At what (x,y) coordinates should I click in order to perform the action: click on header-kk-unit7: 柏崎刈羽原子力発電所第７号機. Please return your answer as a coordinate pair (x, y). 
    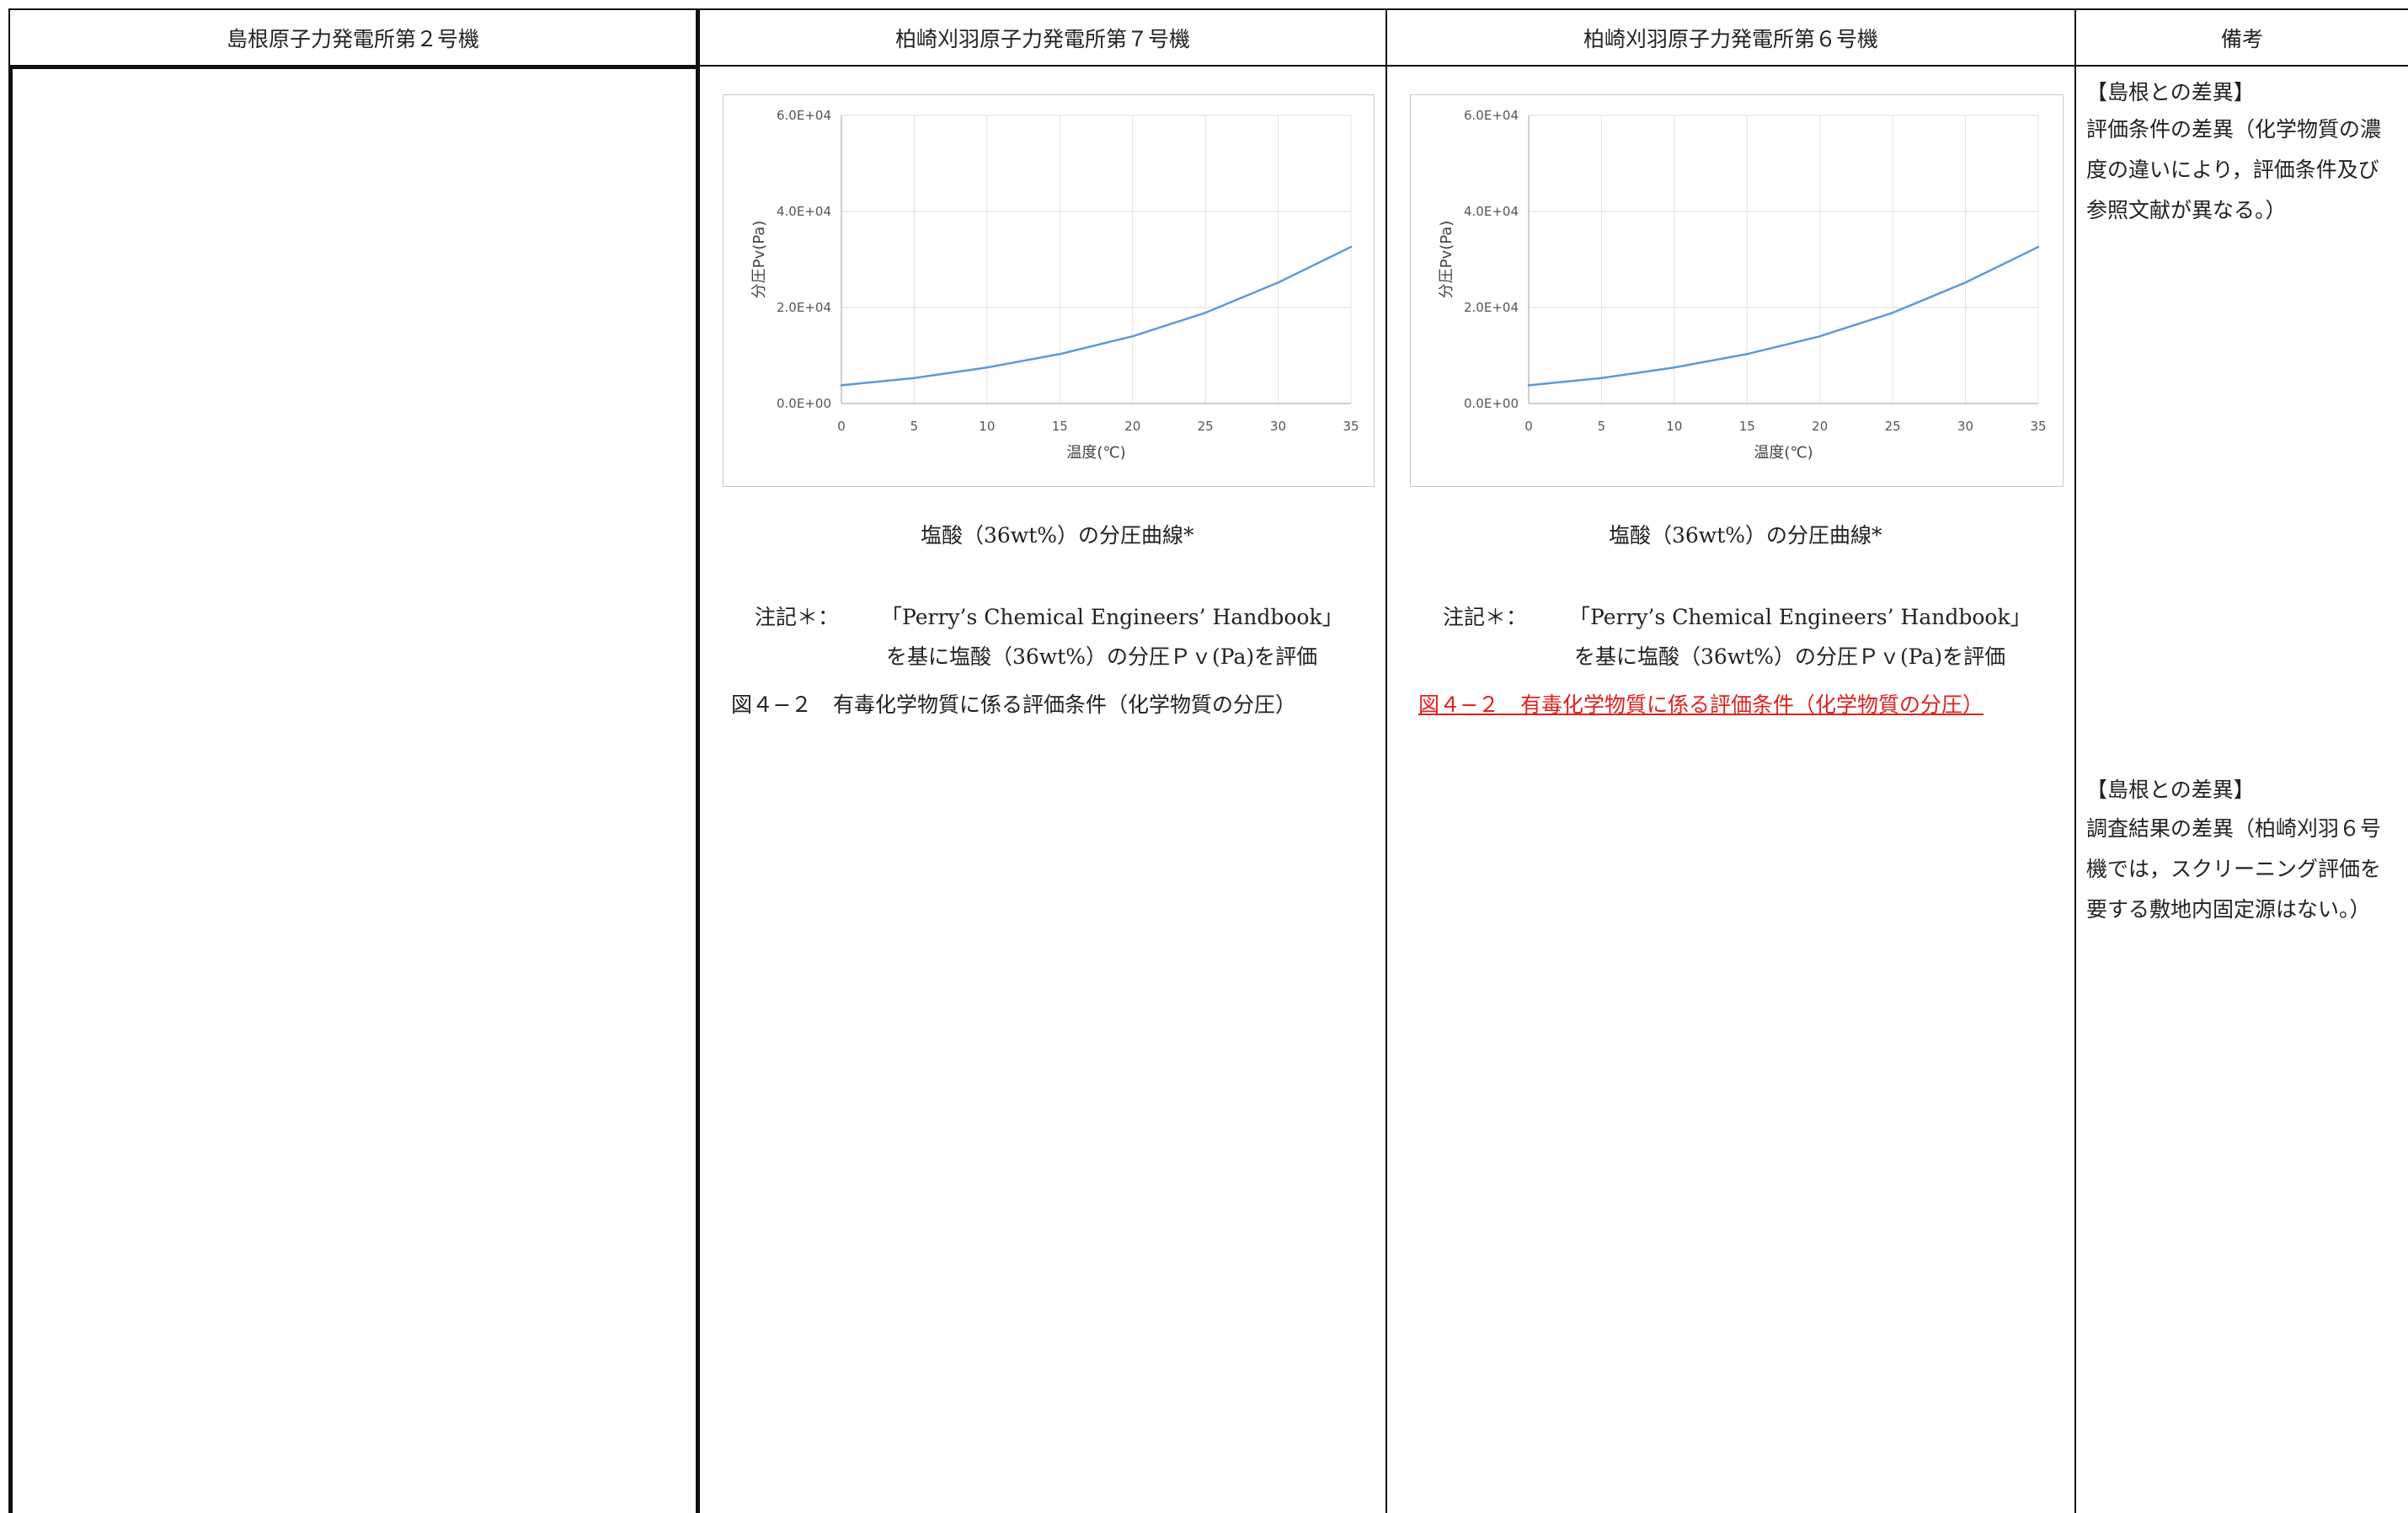
    Looking at the image, I should click on (1042, 39).